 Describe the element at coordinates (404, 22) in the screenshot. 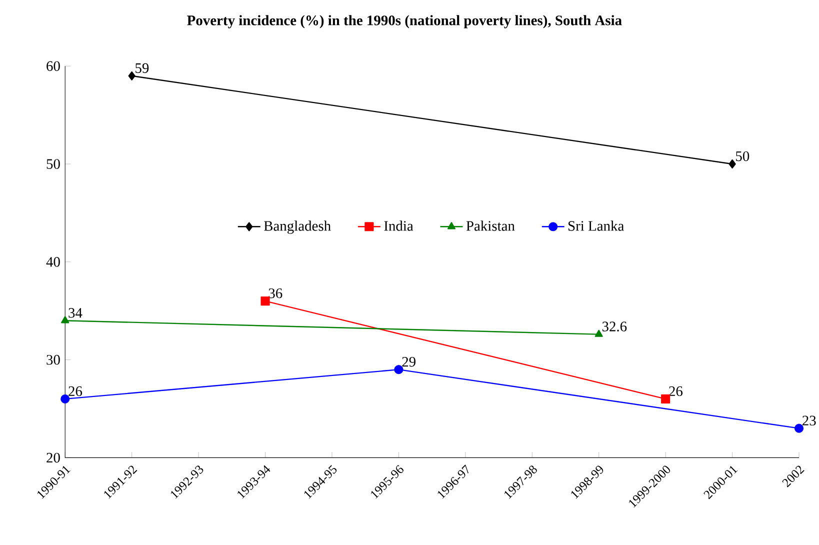

I see `chart-title: Poverty incidence (%) in the 1990s (national poverty lines), South Asia` at that location.